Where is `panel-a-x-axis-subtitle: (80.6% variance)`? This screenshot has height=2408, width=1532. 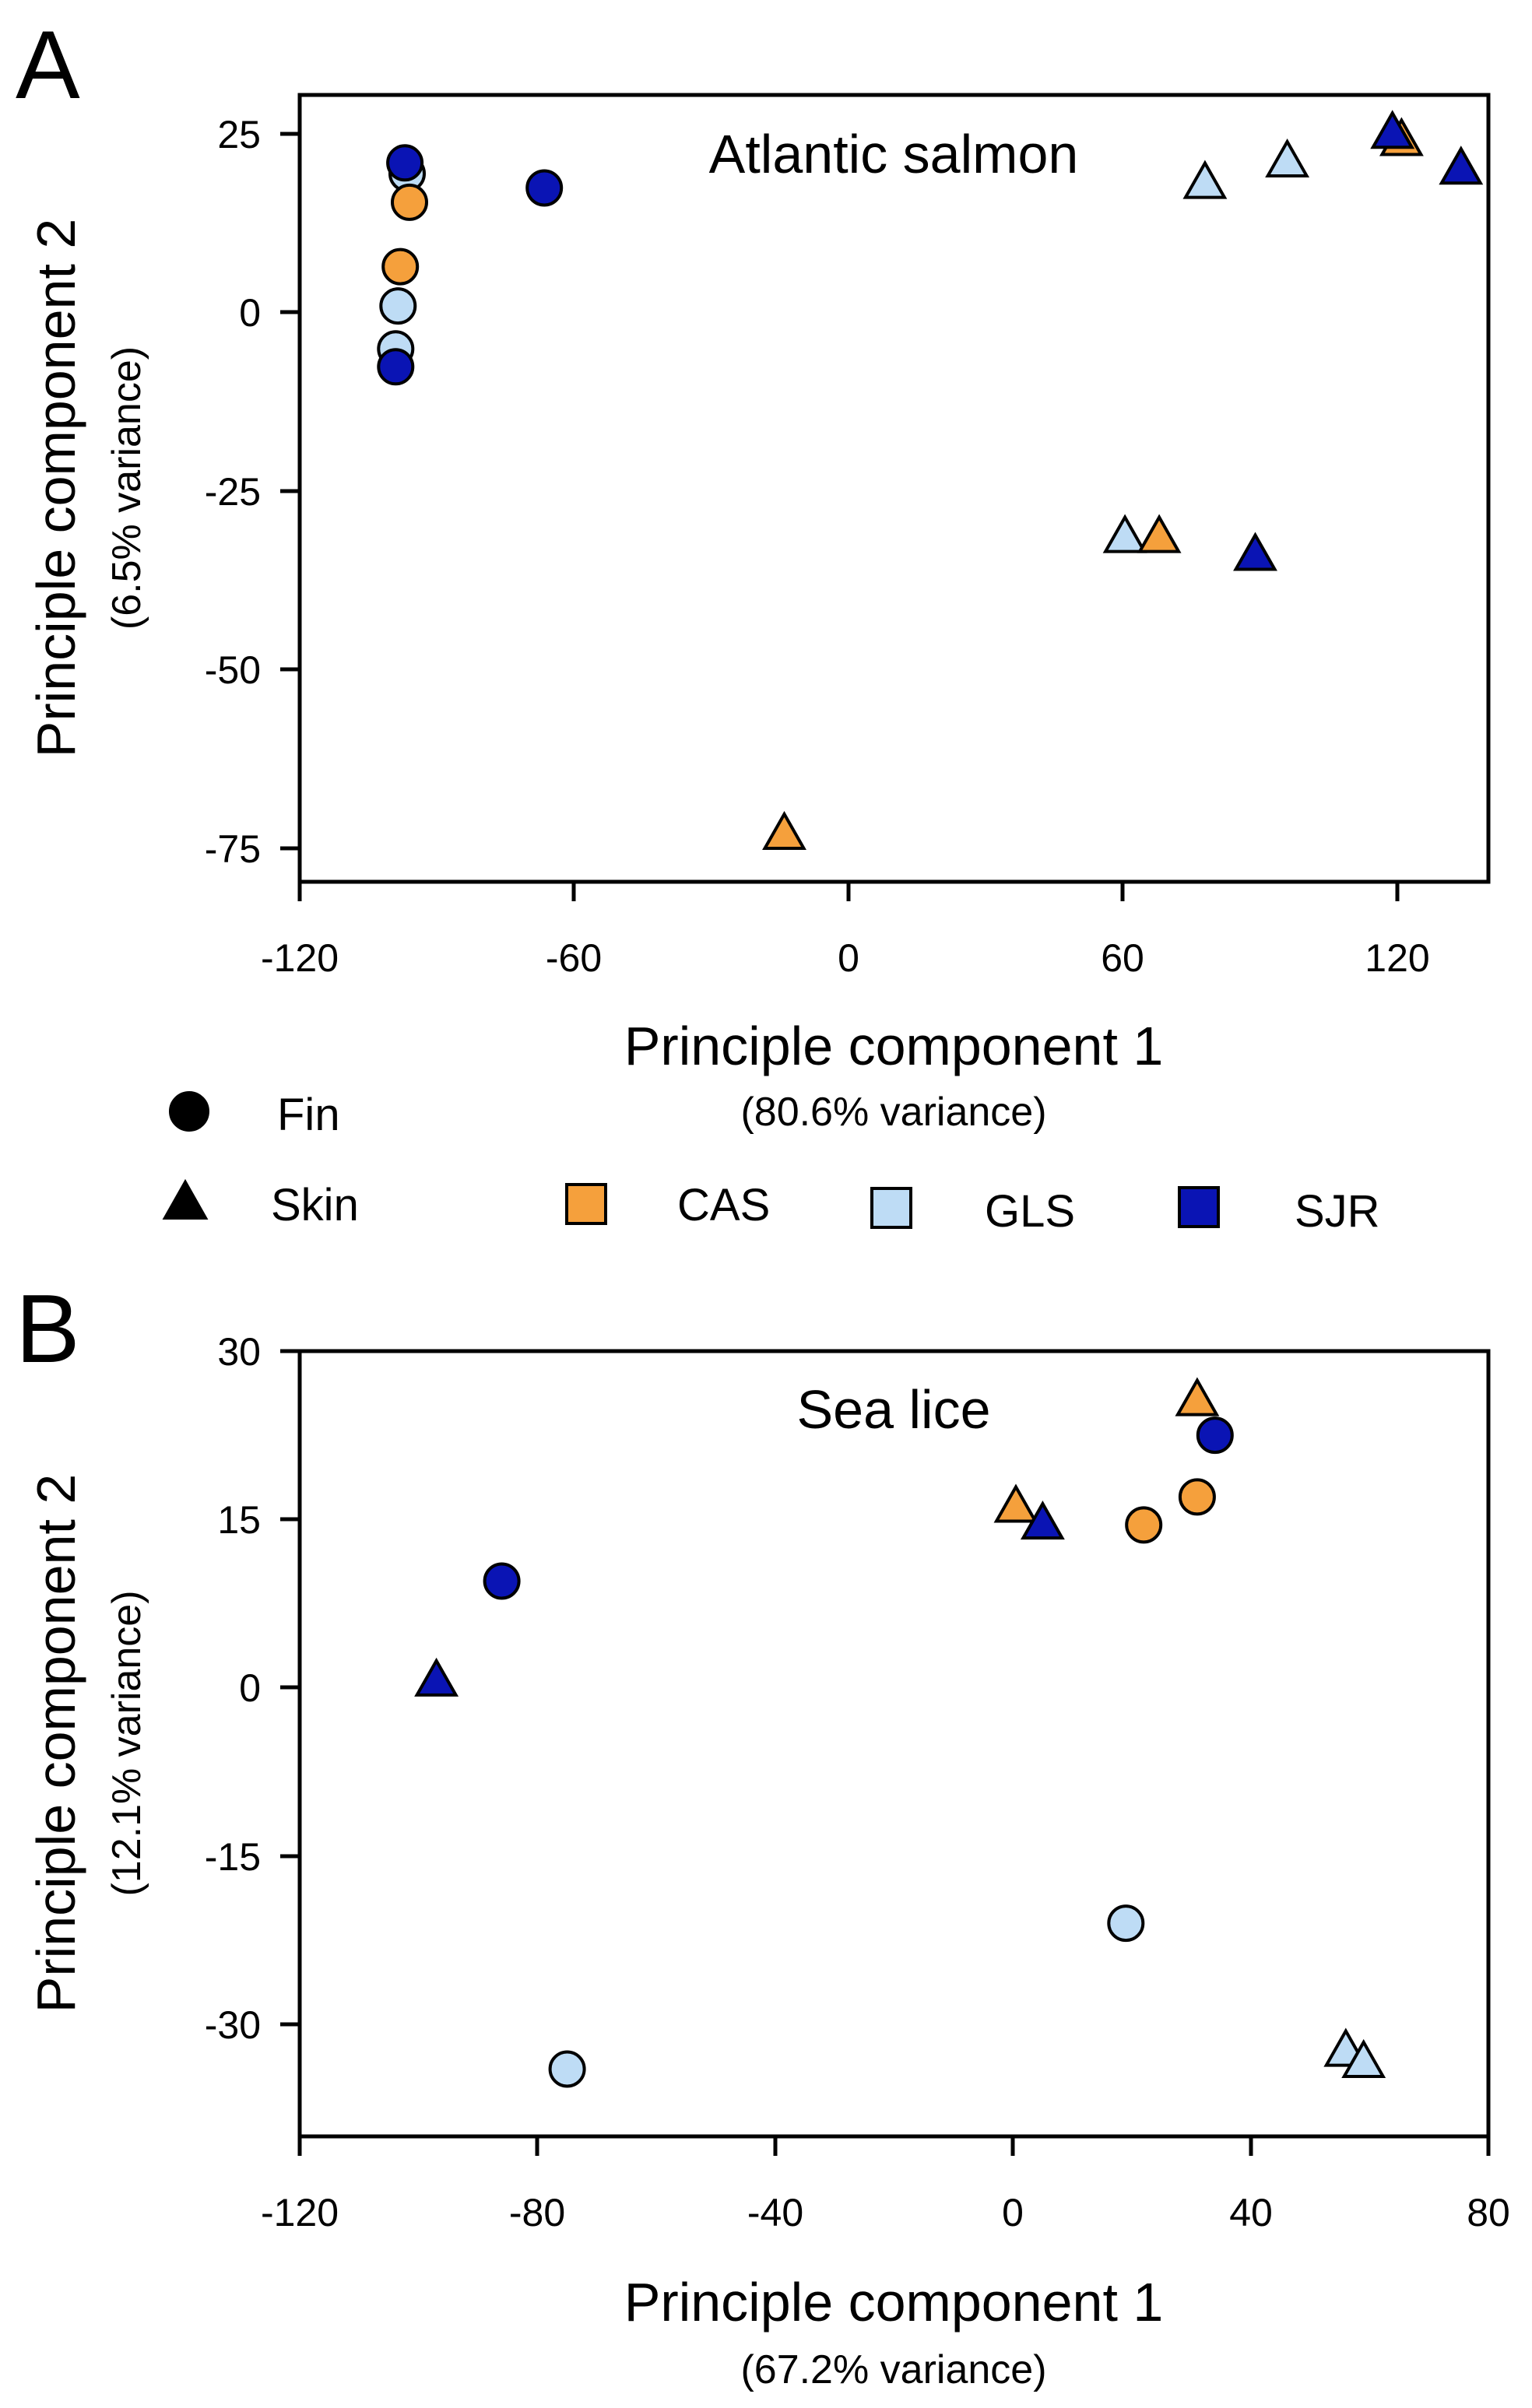
panel-a-x-axis-subtitle: (80.6% variance) is located at coordinates (893, 1112).